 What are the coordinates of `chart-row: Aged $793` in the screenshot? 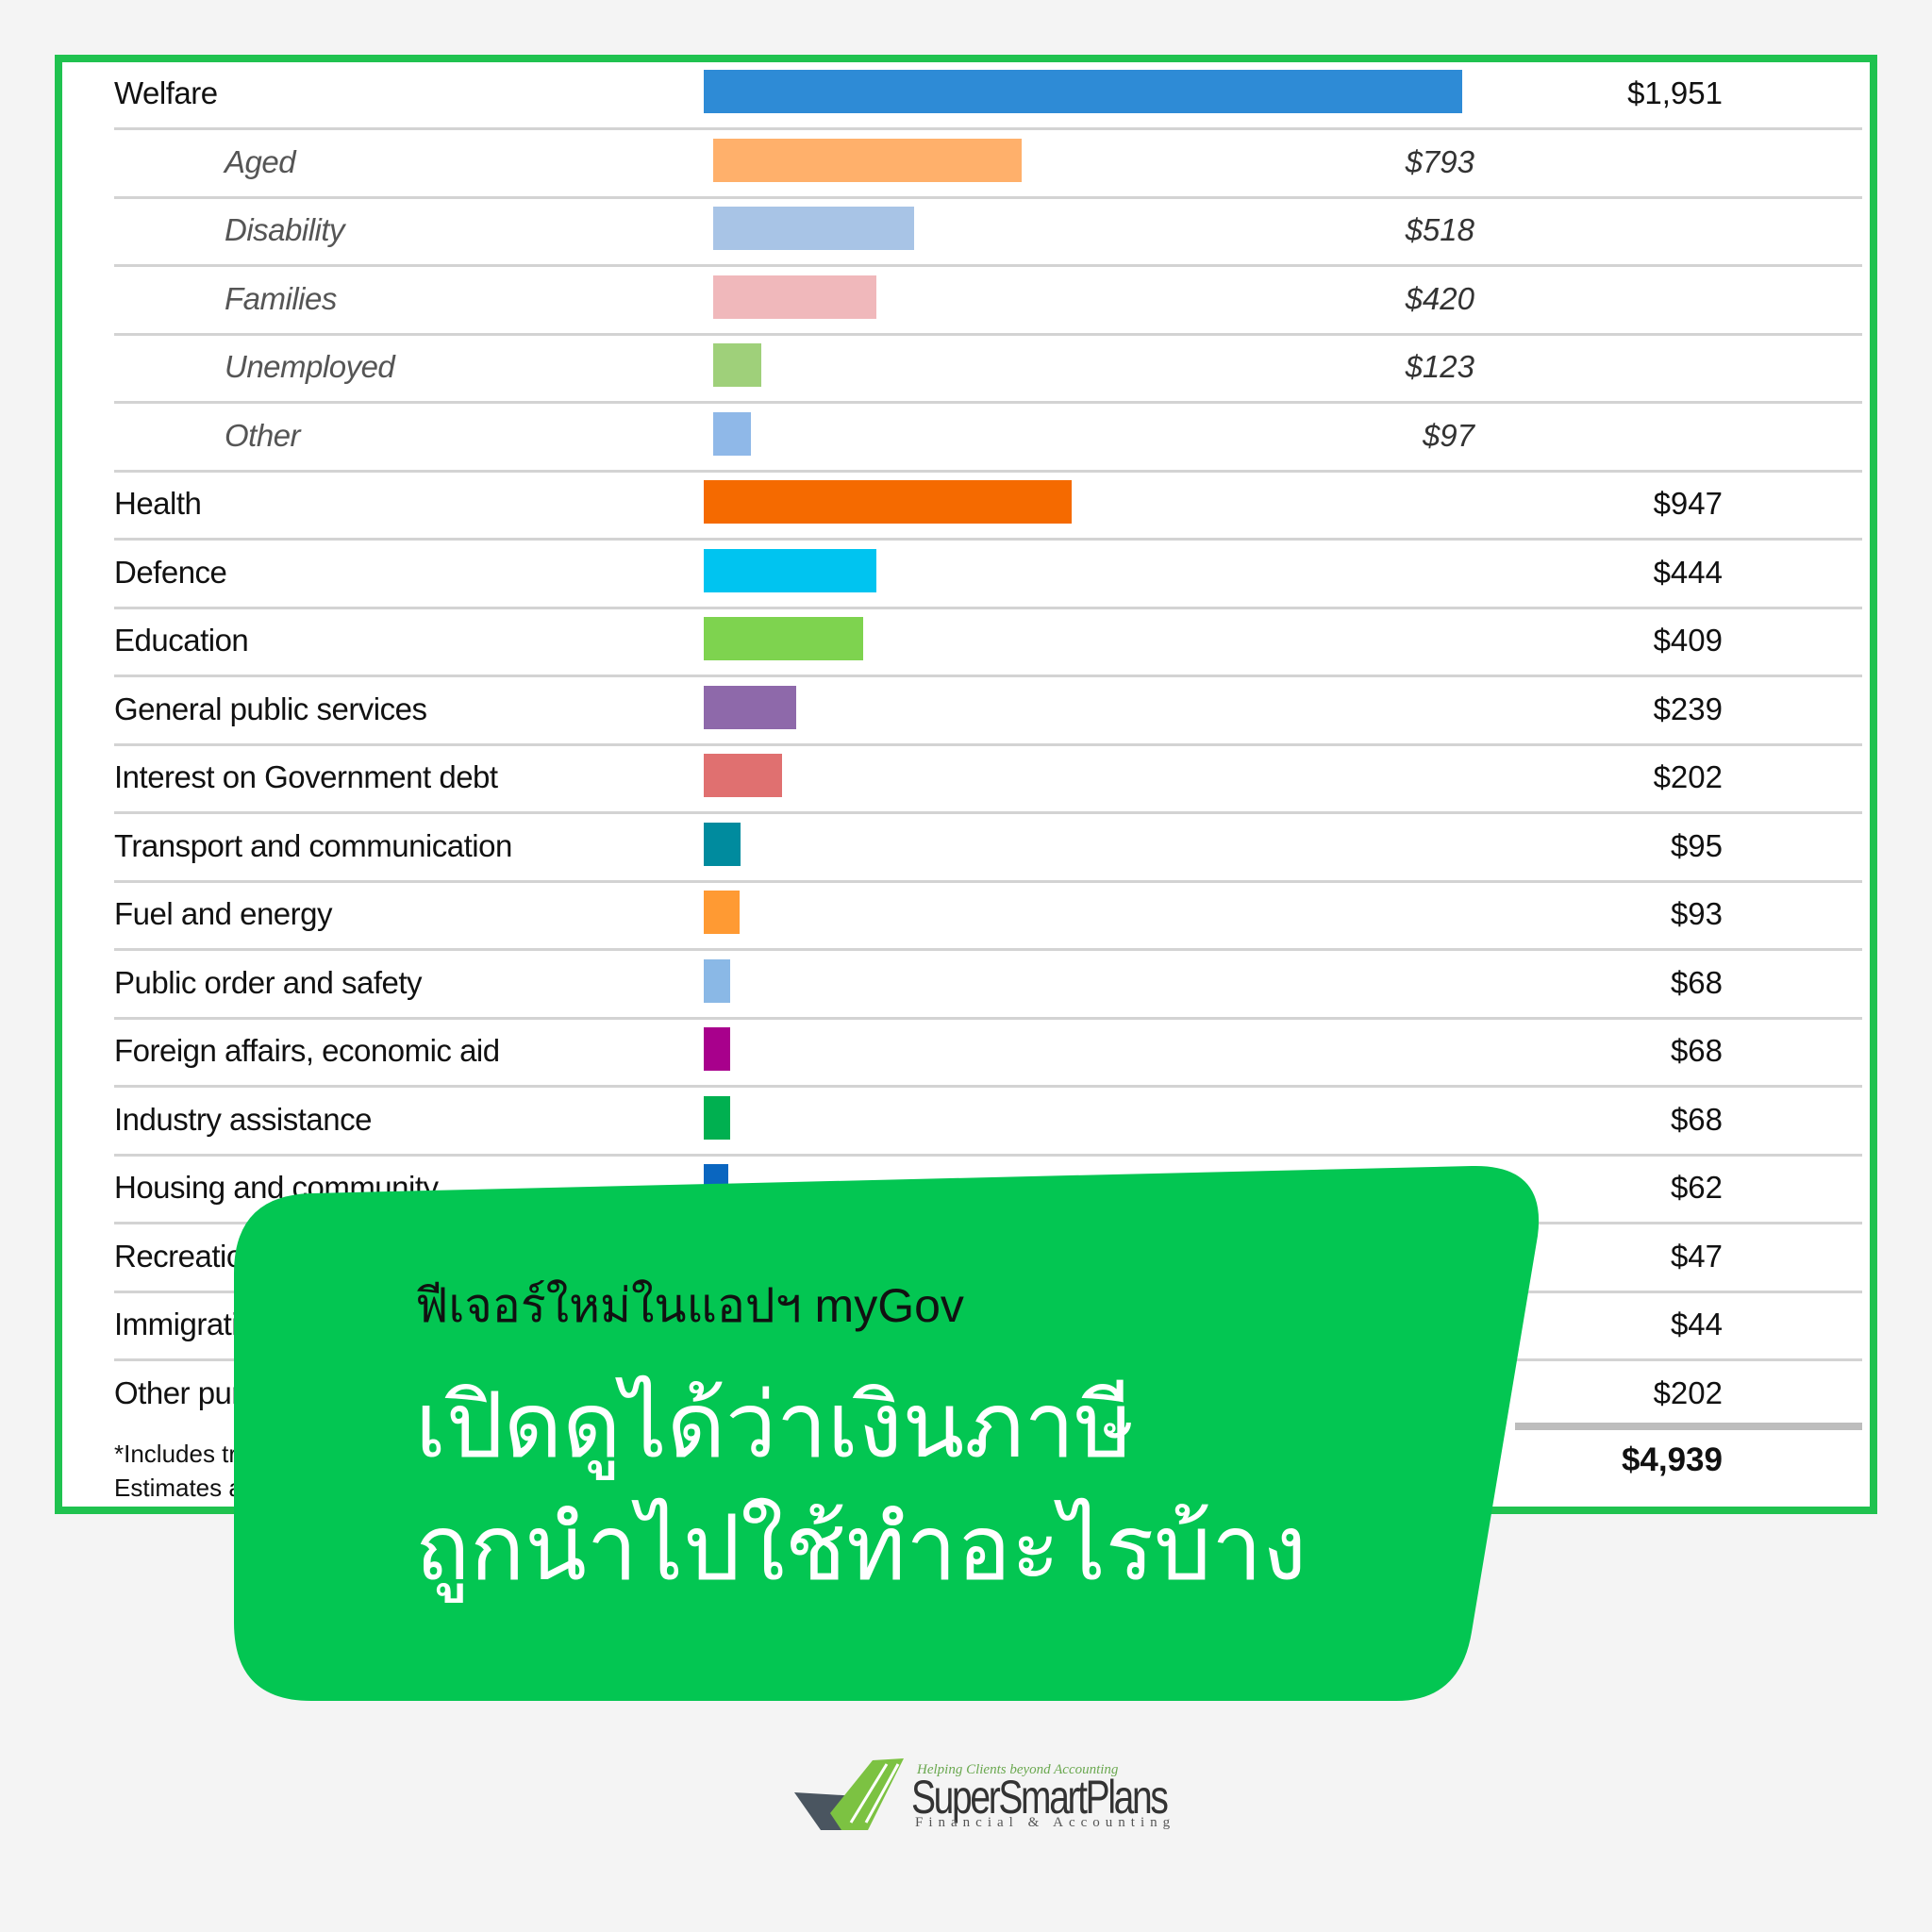 It's located at (966, 165).